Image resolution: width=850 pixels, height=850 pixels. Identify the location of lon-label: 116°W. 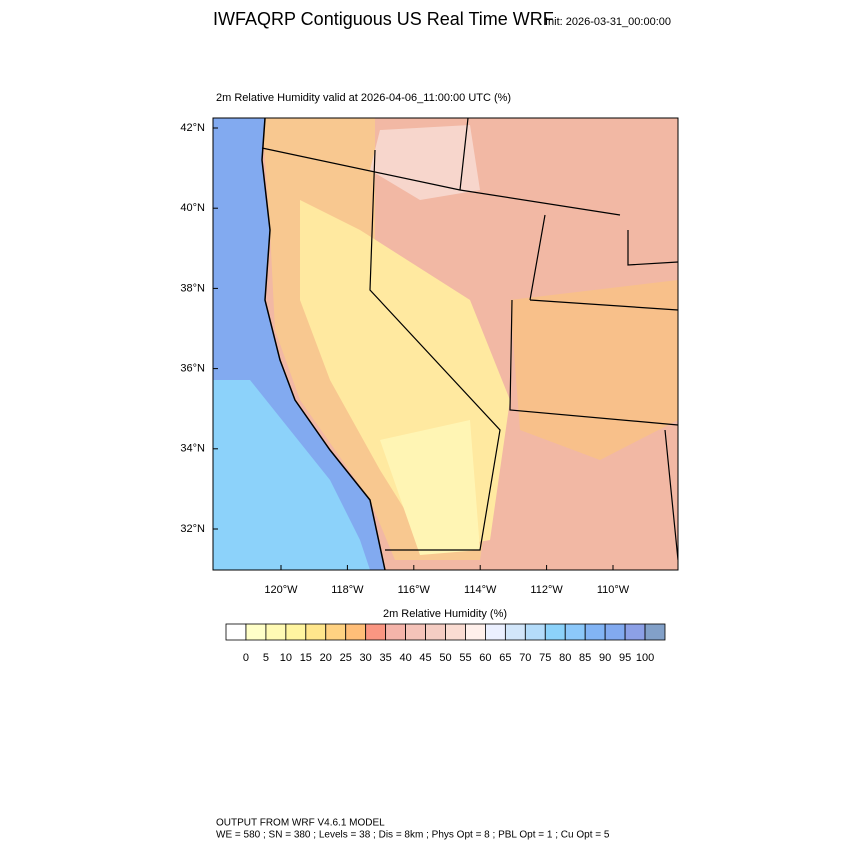
(414, 590).